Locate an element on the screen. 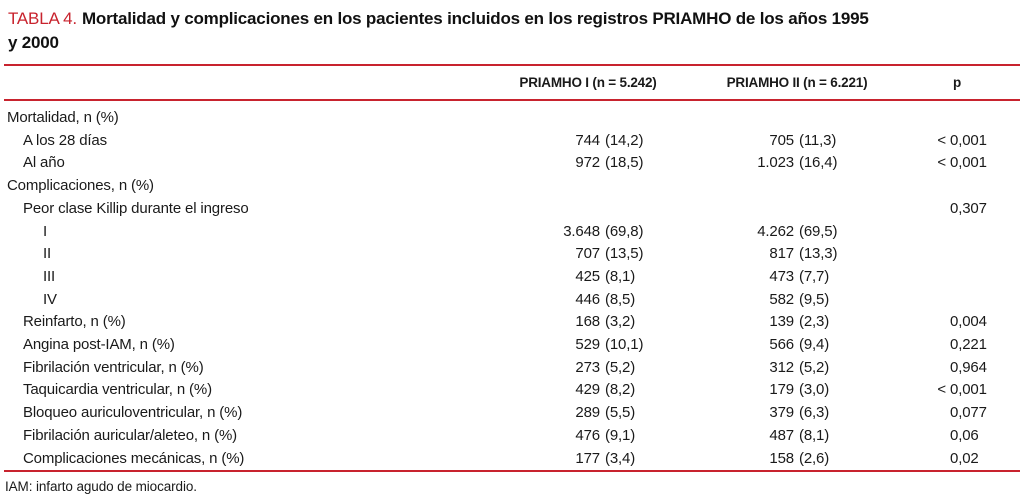 This screenshot has height=497, width=1024. priamho1-value: 744 (14,2) is located at coordinates (552, 141).